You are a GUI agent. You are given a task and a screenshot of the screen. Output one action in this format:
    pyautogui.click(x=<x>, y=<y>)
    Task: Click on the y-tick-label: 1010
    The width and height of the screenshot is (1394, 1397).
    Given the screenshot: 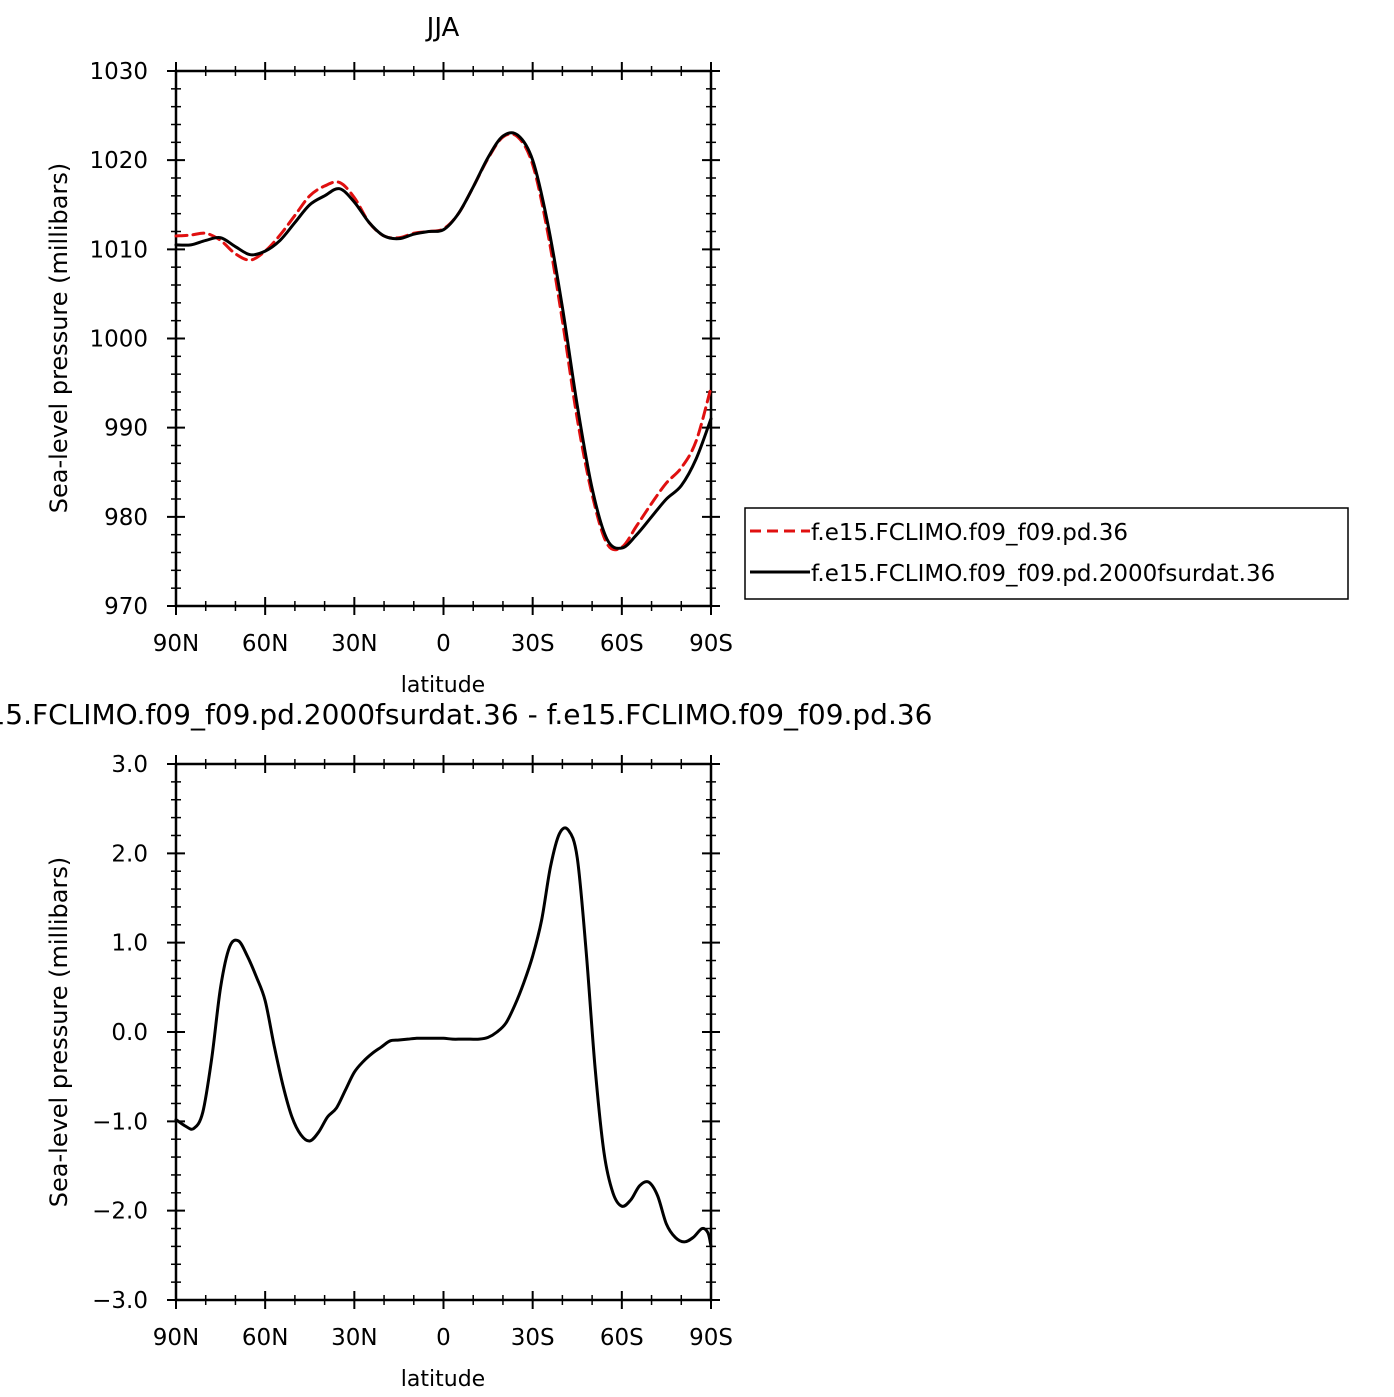 What is the action you would take?
    pyautogui.click(x=118, y=250)
    